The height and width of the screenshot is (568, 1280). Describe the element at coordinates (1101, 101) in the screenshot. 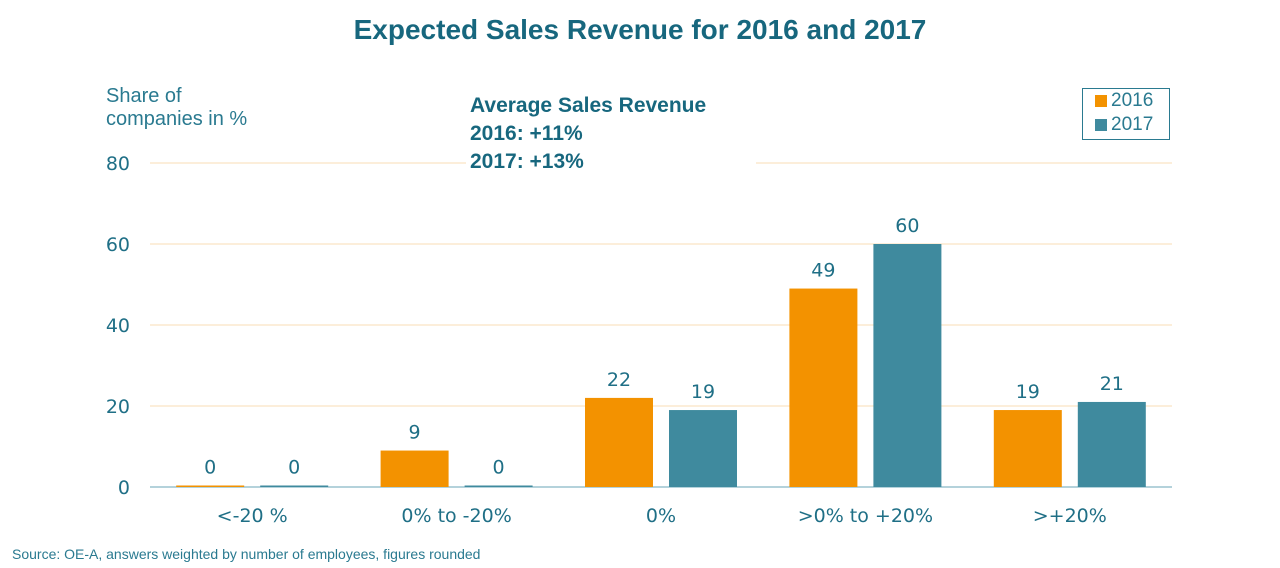

I see `legend-swatch-2016` at that location.